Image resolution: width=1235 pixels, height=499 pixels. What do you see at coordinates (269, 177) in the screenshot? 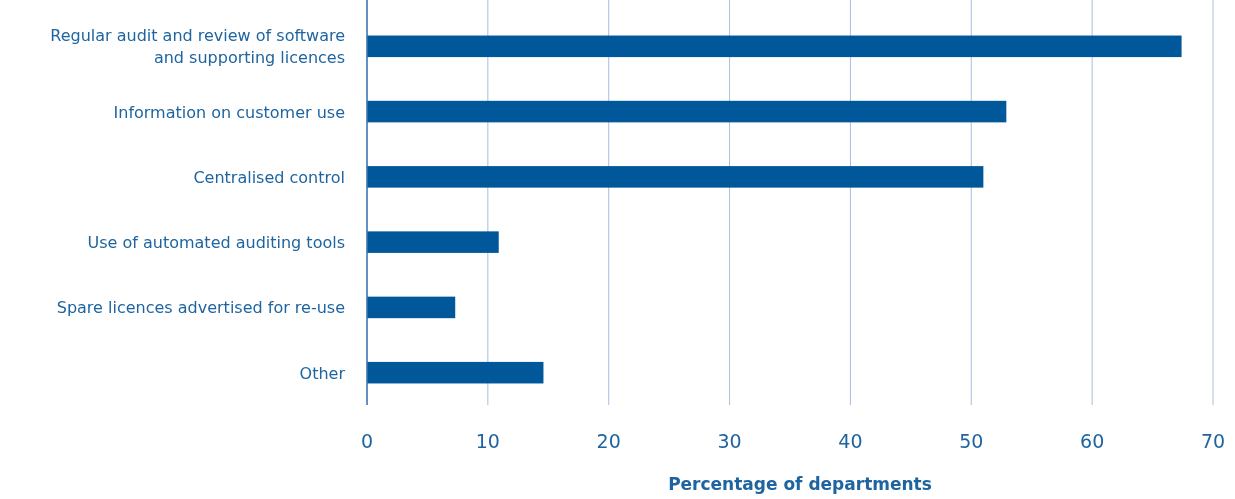
I see `y-tick-label: Centralised control` at bounding box center [269, 177].